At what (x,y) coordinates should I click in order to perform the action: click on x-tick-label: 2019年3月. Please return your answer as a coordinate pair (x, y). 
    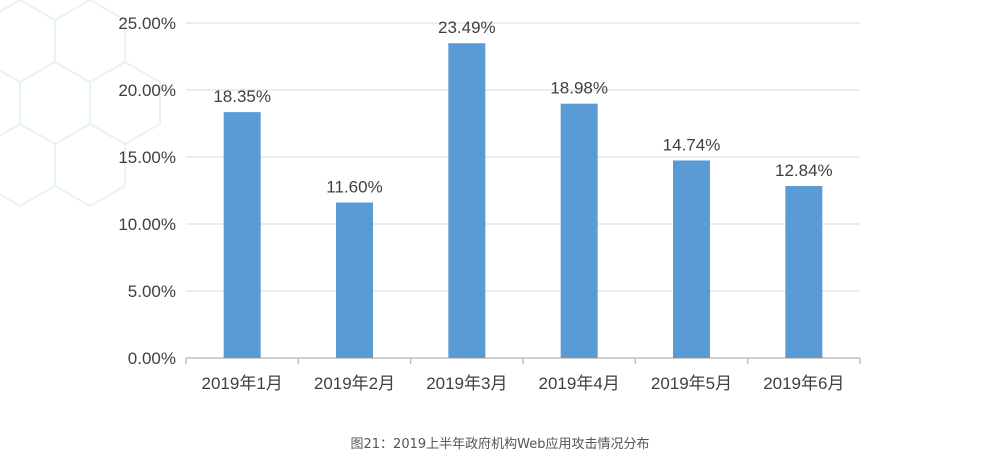
    Looking at the image, I should click on (466, 383).